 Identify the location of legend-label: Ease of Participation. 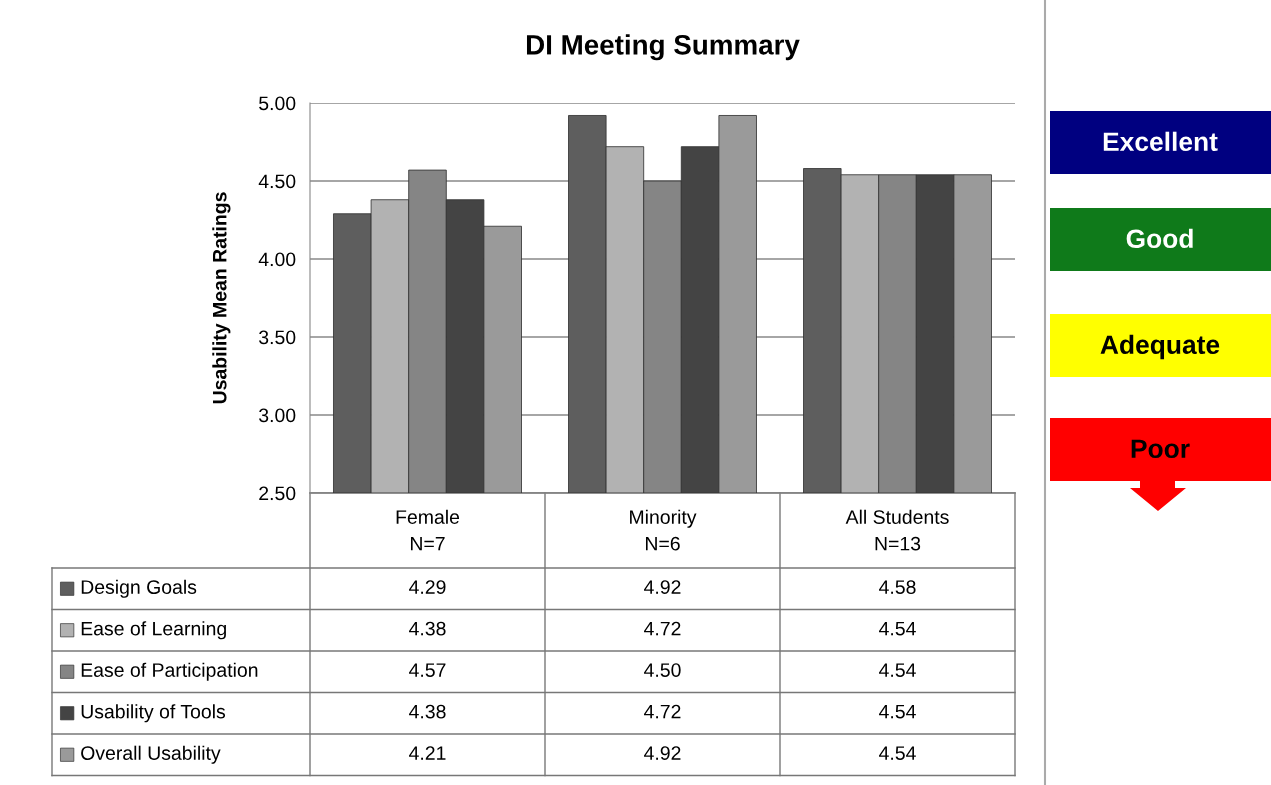
(169, 671).